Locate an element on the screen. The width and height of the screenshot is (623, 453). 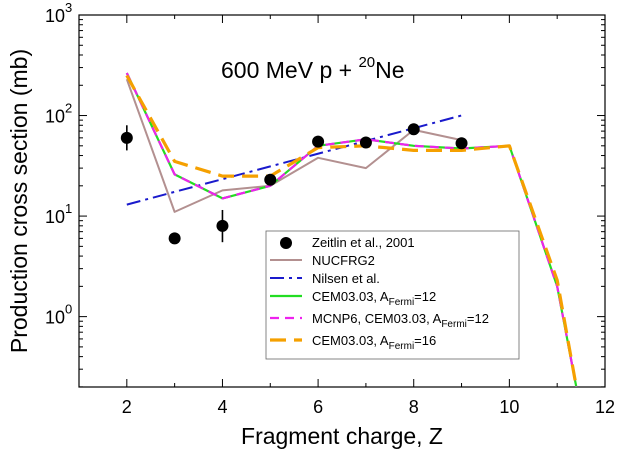
legend-label: Nilsen et al. is located at coordinates (346, 278).